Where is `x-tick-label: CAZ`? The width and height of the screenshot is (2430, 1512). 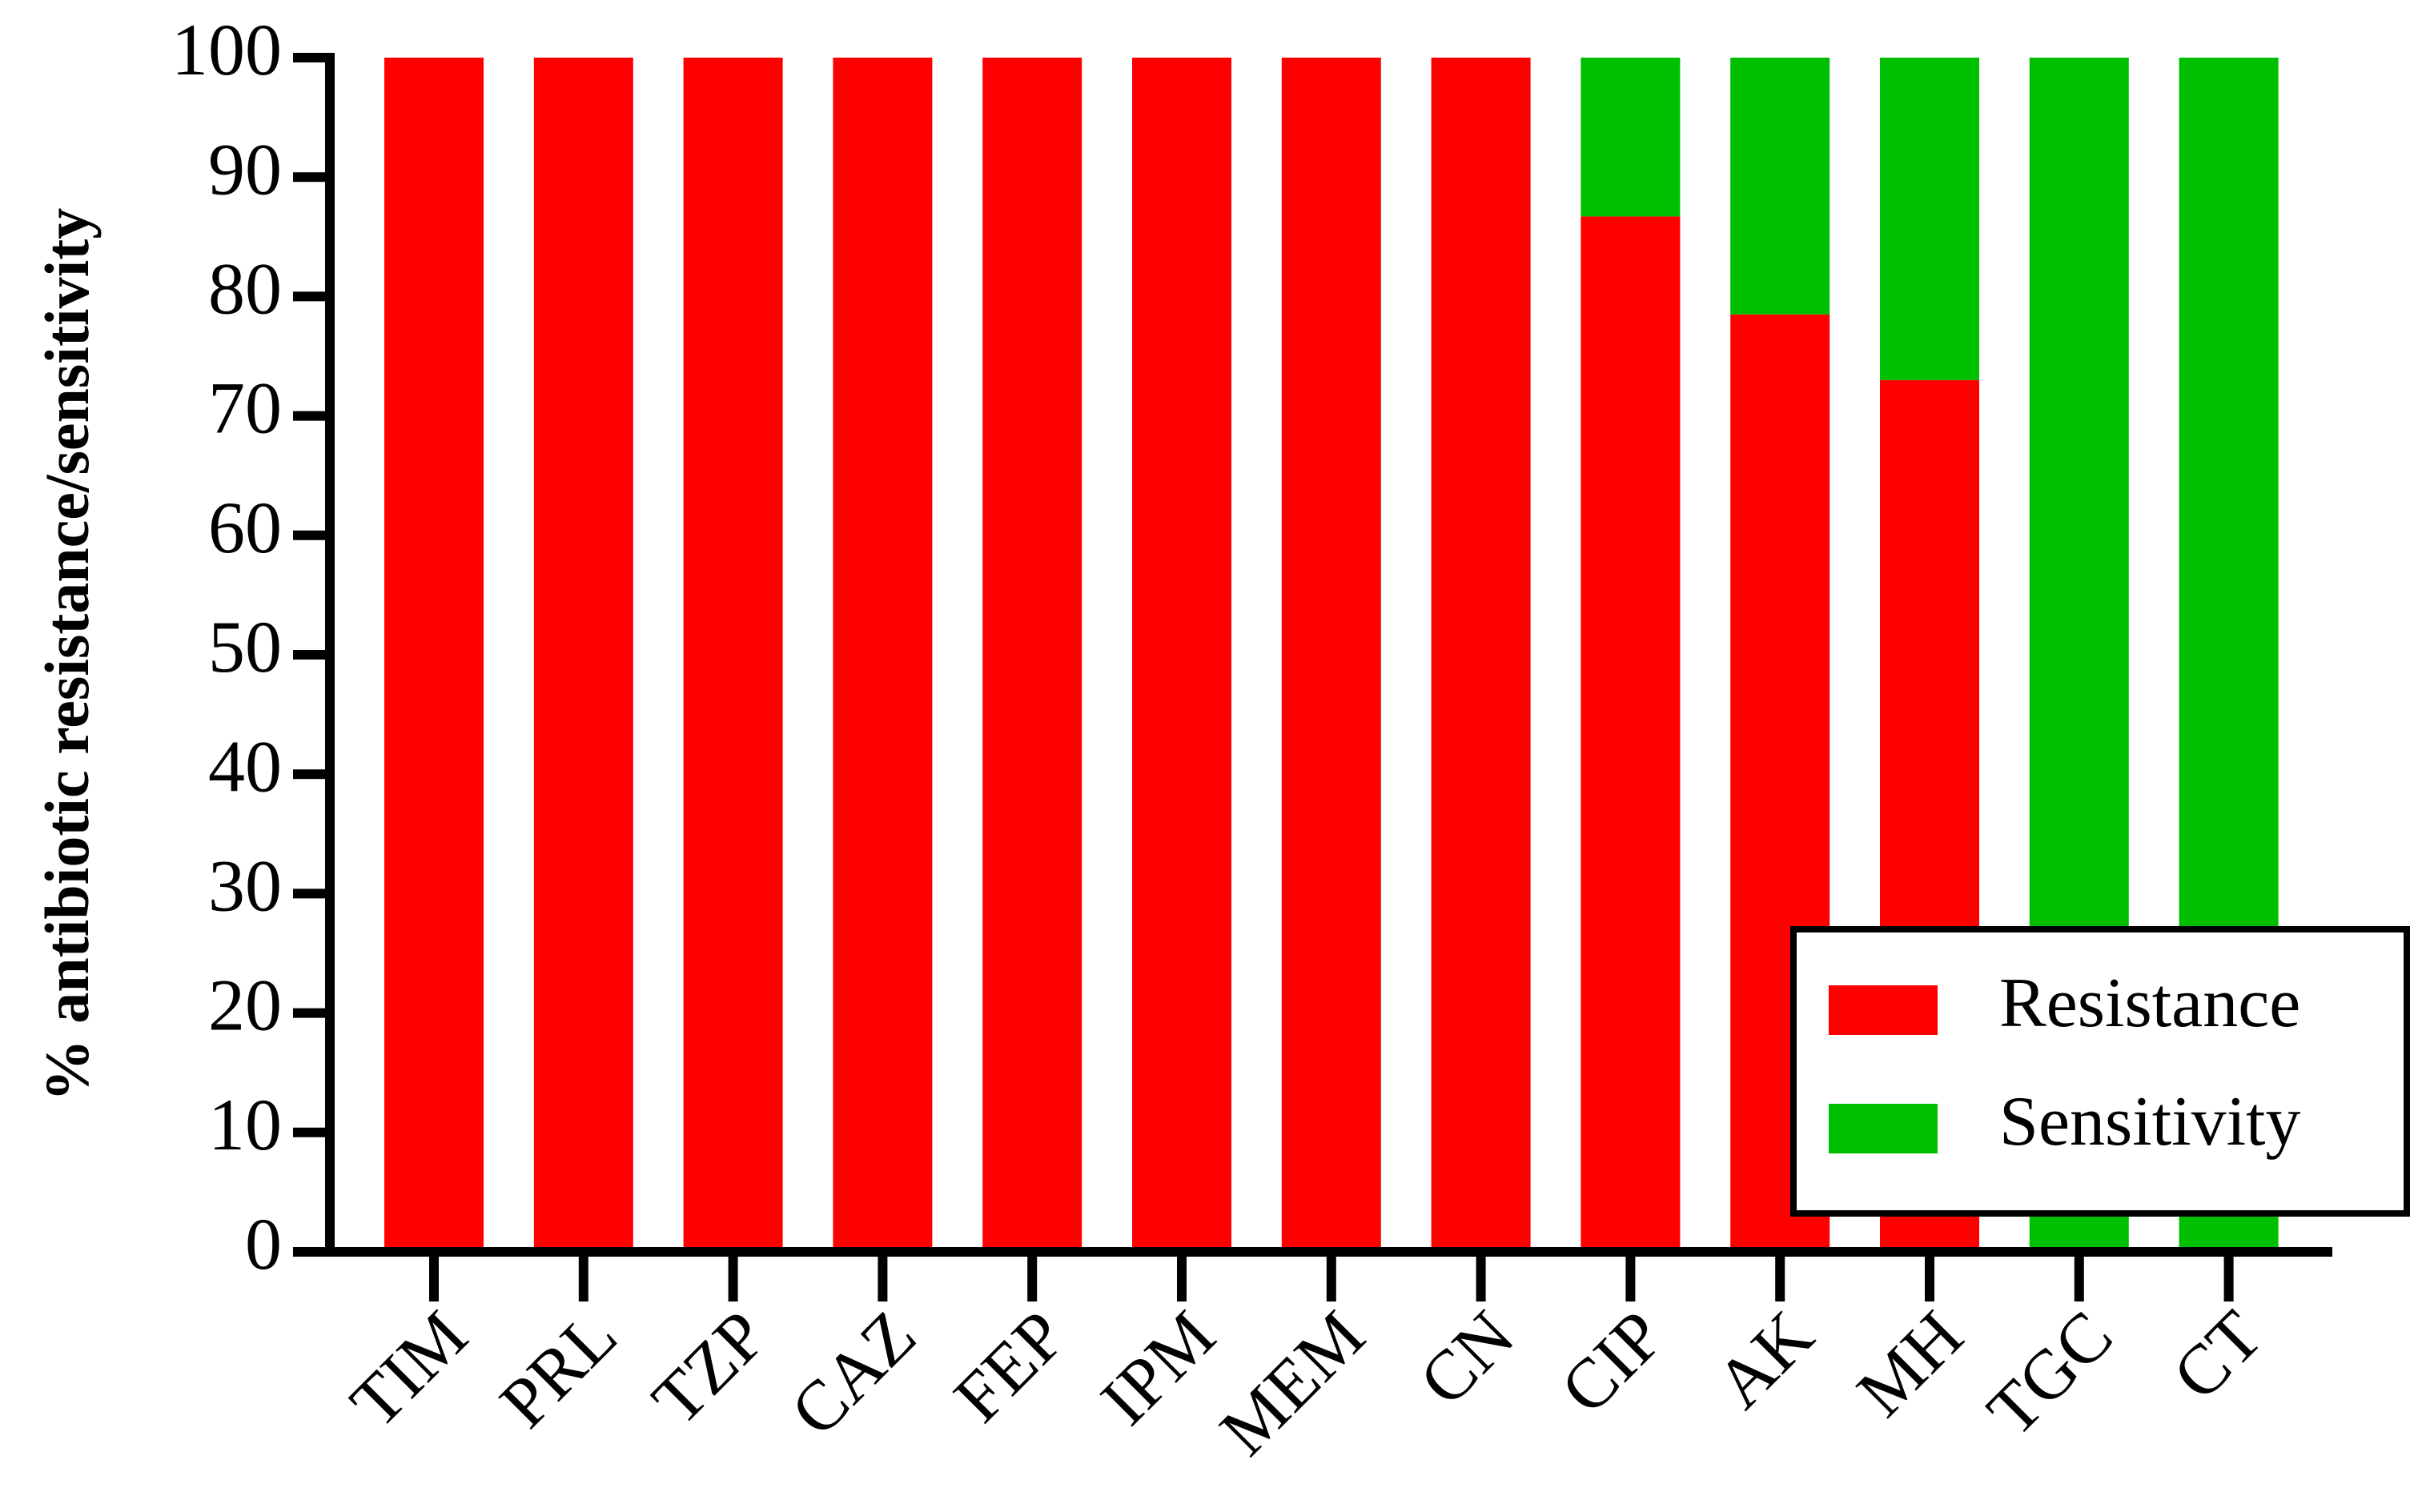
x-tick-label: CAZ is located at coordinates (854, 1374).